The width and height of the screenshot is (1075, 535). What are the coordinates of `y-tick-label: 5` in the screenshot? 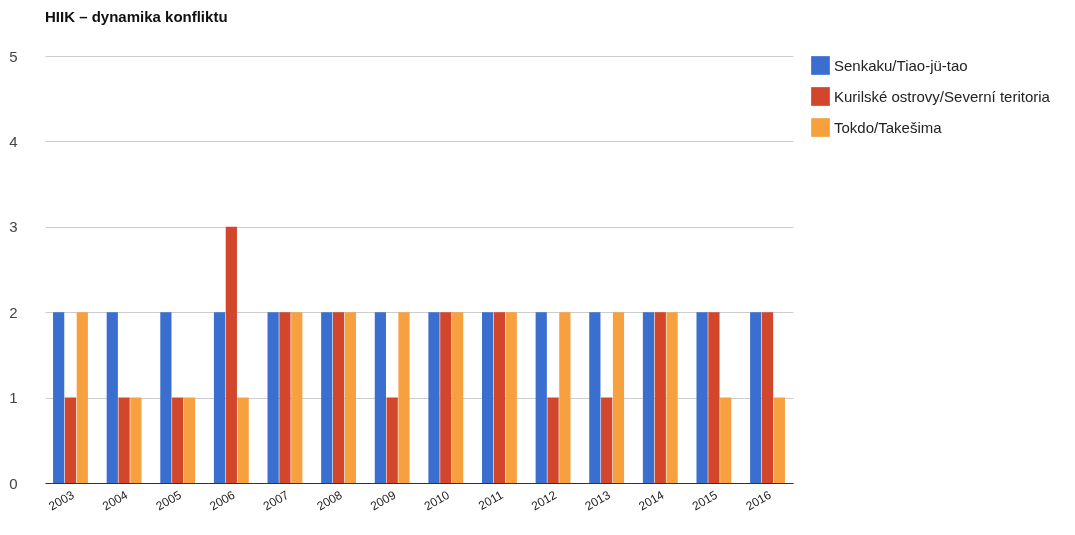 It's located at (13, 56).